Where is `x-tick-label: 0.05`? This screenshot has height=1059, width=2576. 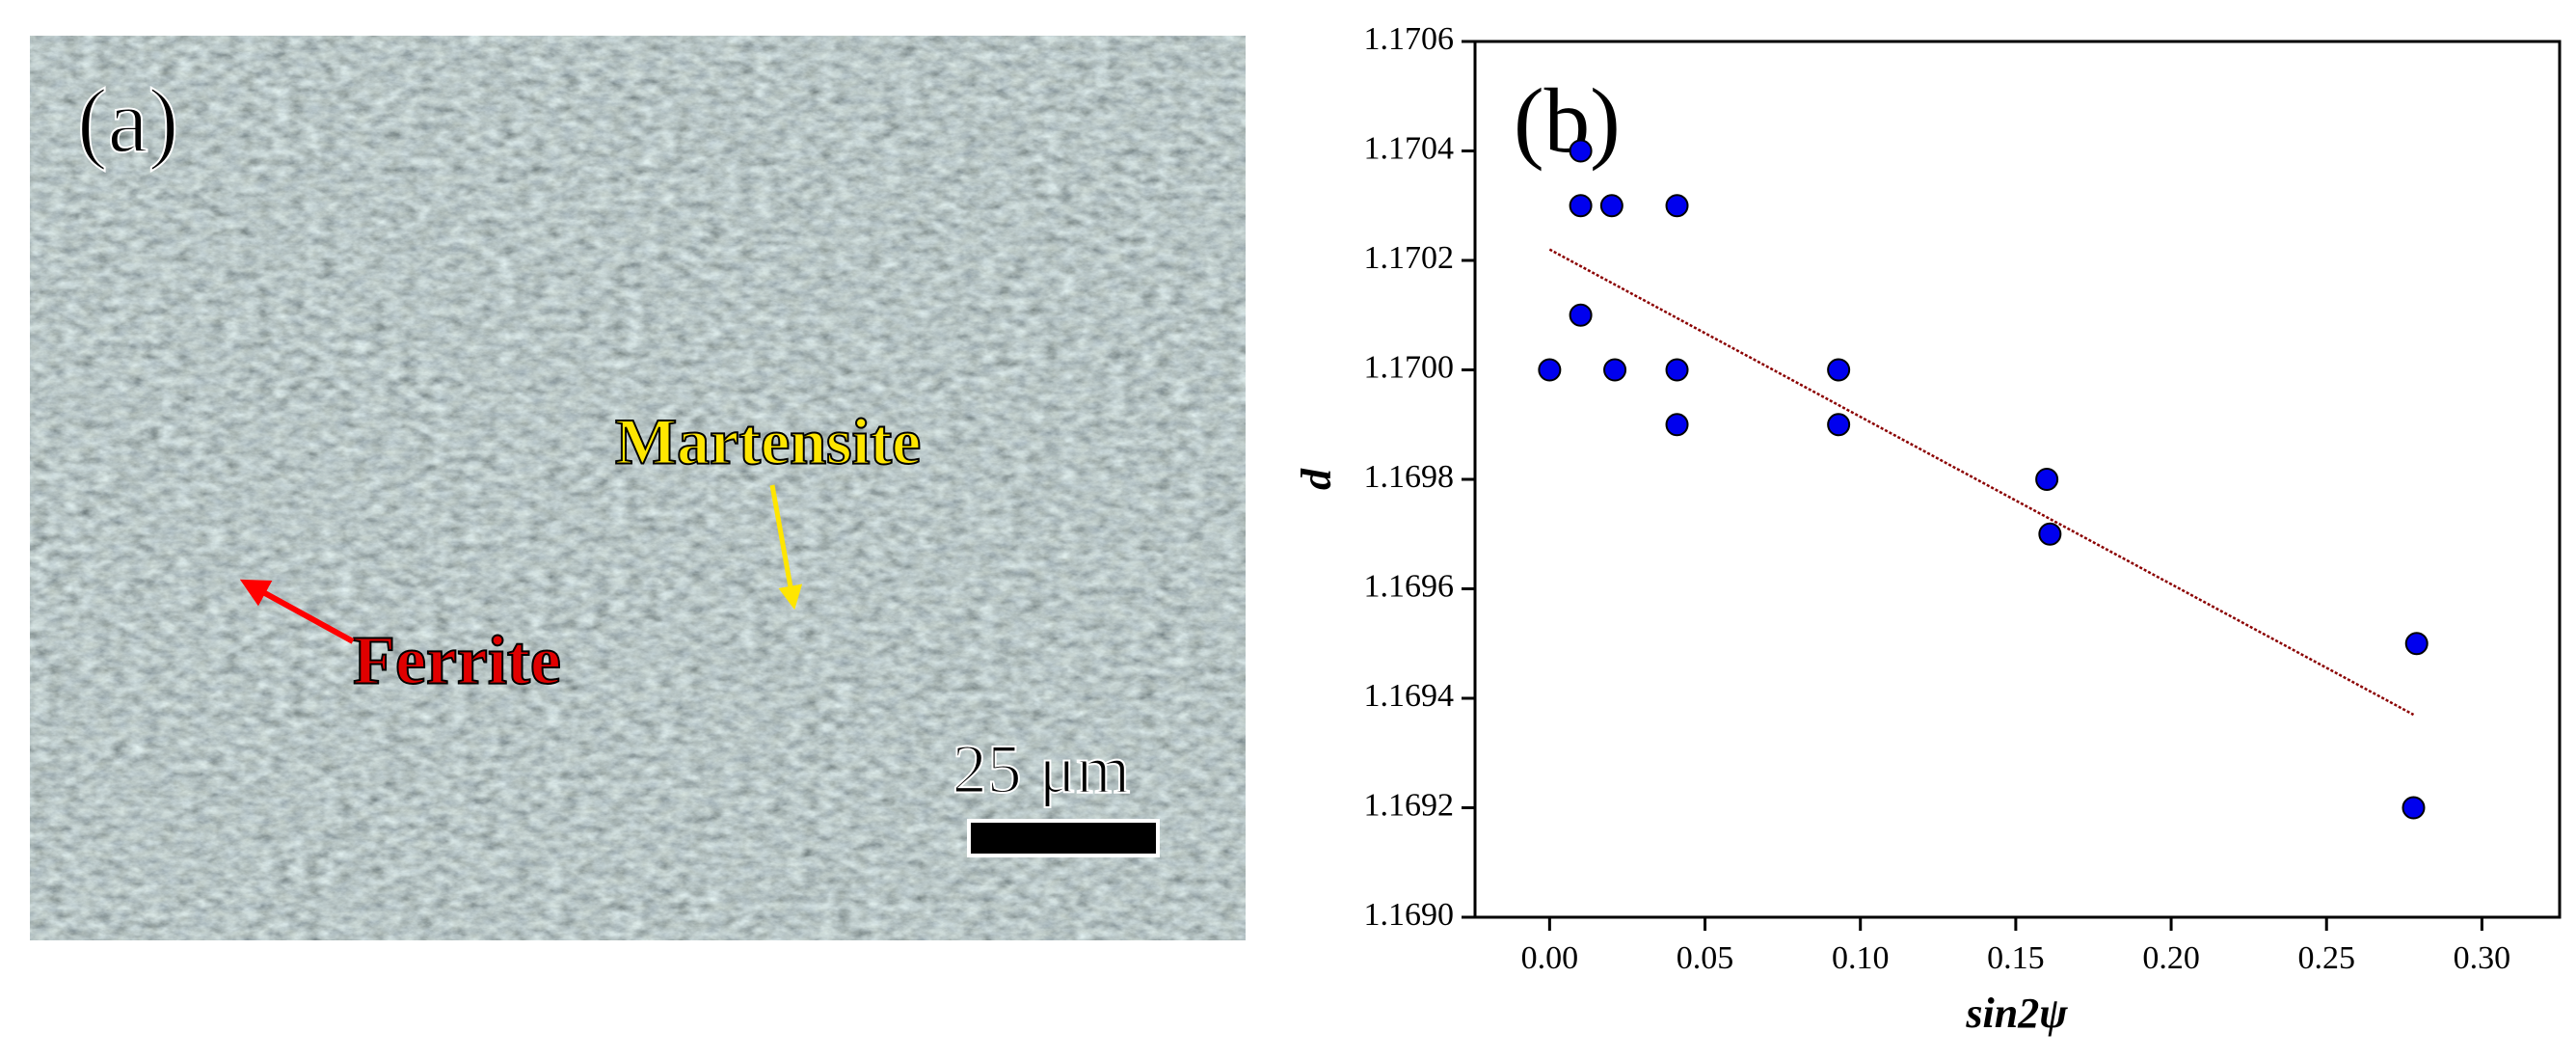
x-tick-label: 0.05 is located at coordinates (1706, 958).